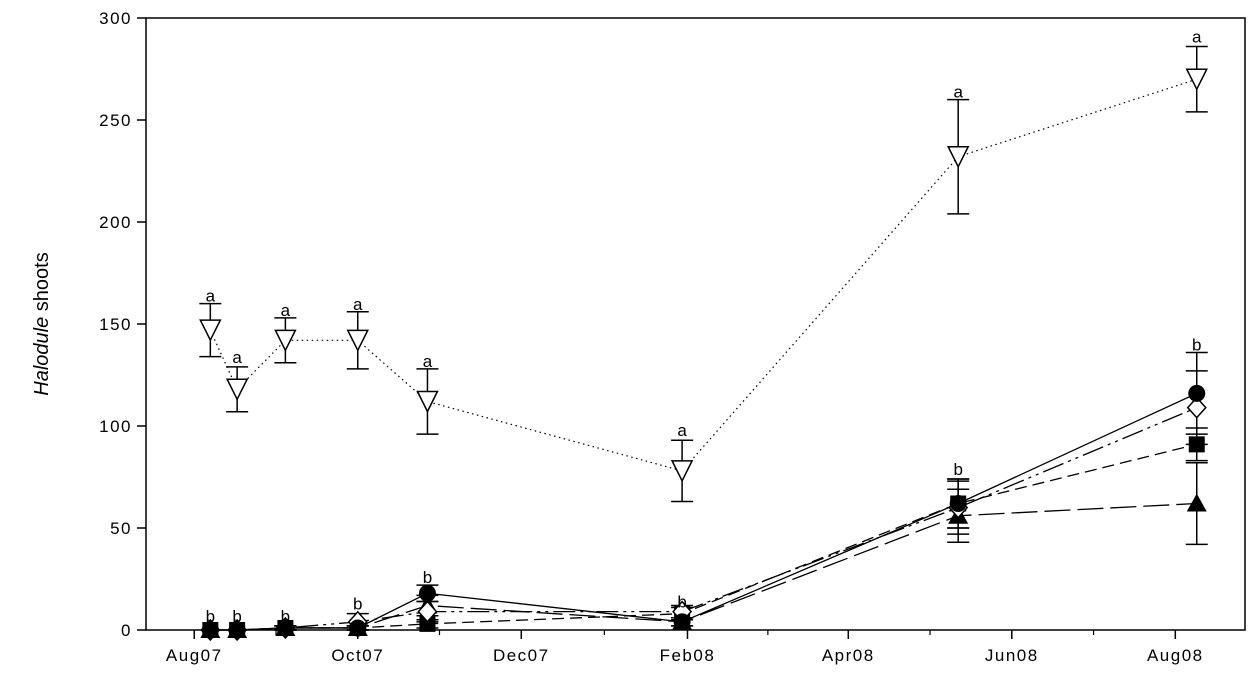 The image size is (1254, 683). I want to click on x-tick-label: Apr08, so click(848, 655).